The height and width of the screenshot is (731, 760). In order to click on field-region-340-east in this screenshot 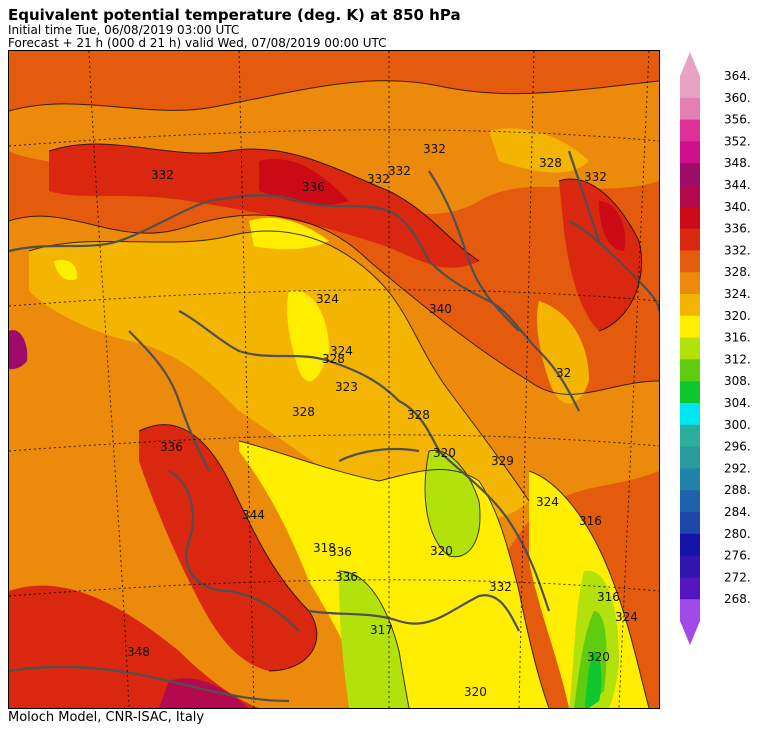, I will do `click(612, 226)`.